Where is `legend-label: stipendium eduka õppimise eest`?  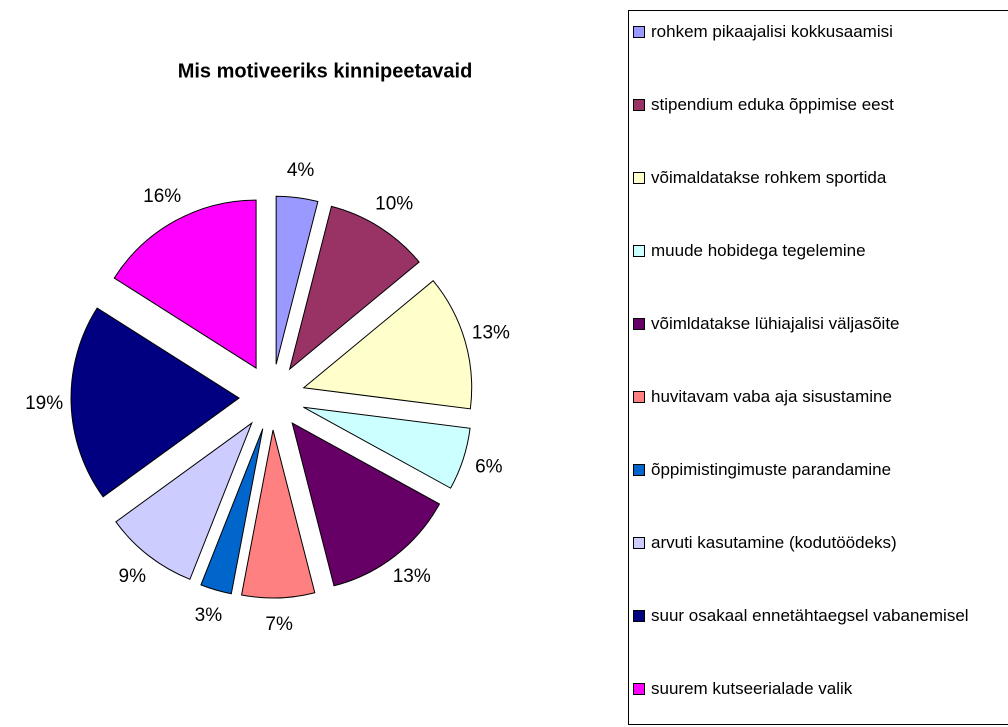
legend-label: stipendium eduka õppimise eest is located at coordinates (772, 104).